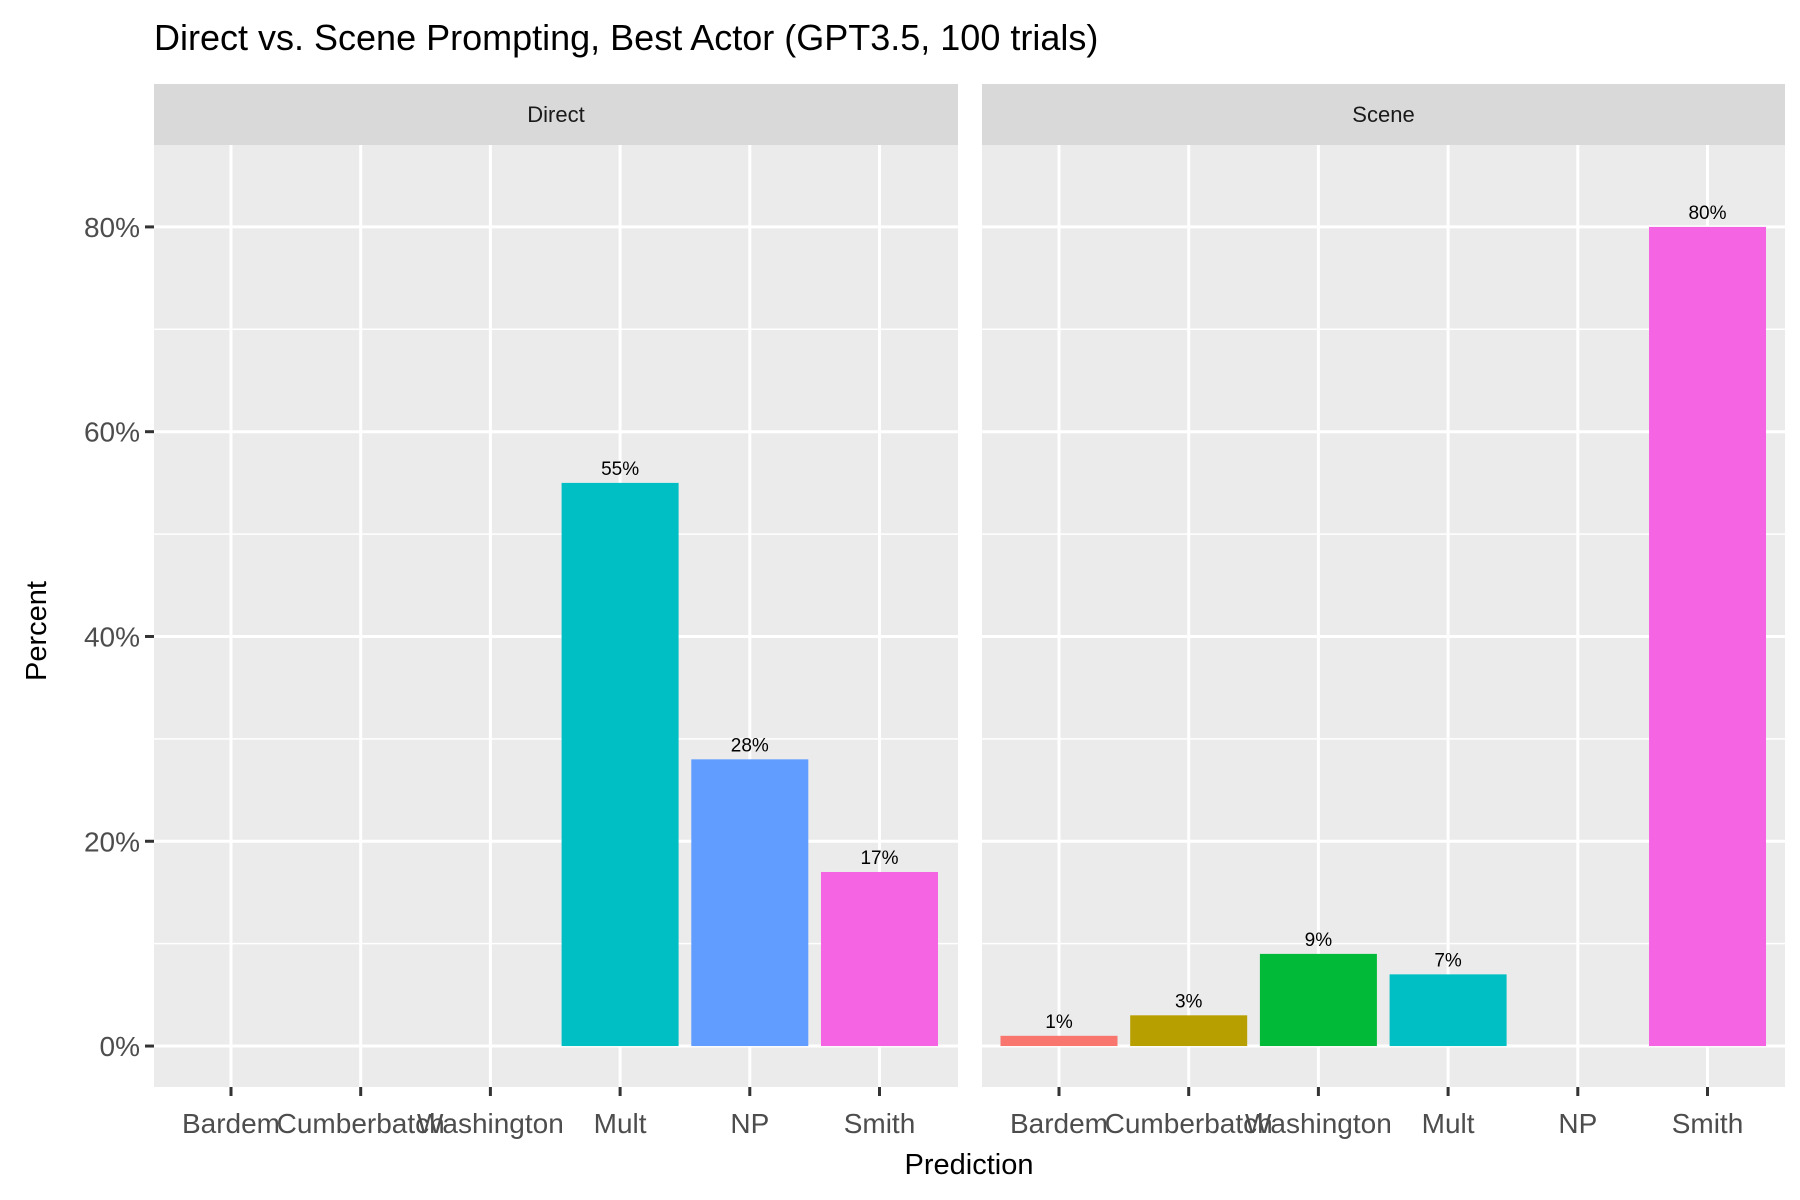 Image resolution: width=1800 pixels, height=1200 pixels. What do you see at coordinates (969, 1165) in the screenshot?
I see `x-axis-title: Prediction` at bounding box center [969, 1165].